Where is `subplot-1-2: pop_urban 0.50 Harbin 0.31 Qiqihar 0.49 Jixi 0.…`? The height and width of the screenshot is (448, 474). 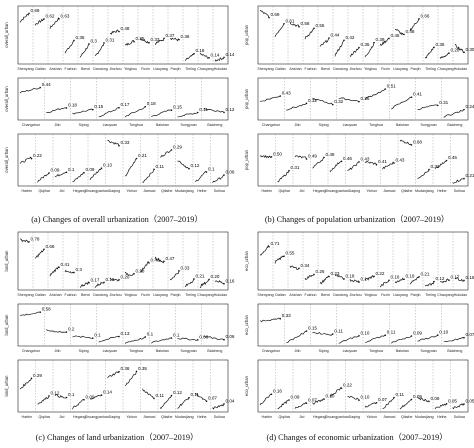 subplot-1-2: pop_urban 0.50 Harbin 0.31 Qiqihar 0.49 Jixi 0.… is located at coordinates (359, 163).